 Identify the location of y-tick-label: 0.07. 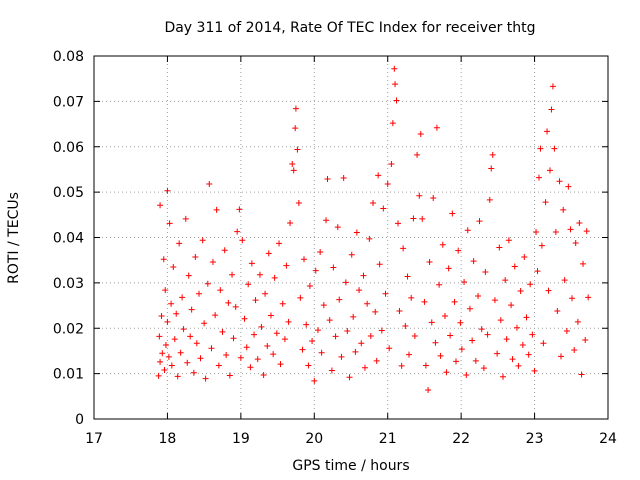
(68, 102).